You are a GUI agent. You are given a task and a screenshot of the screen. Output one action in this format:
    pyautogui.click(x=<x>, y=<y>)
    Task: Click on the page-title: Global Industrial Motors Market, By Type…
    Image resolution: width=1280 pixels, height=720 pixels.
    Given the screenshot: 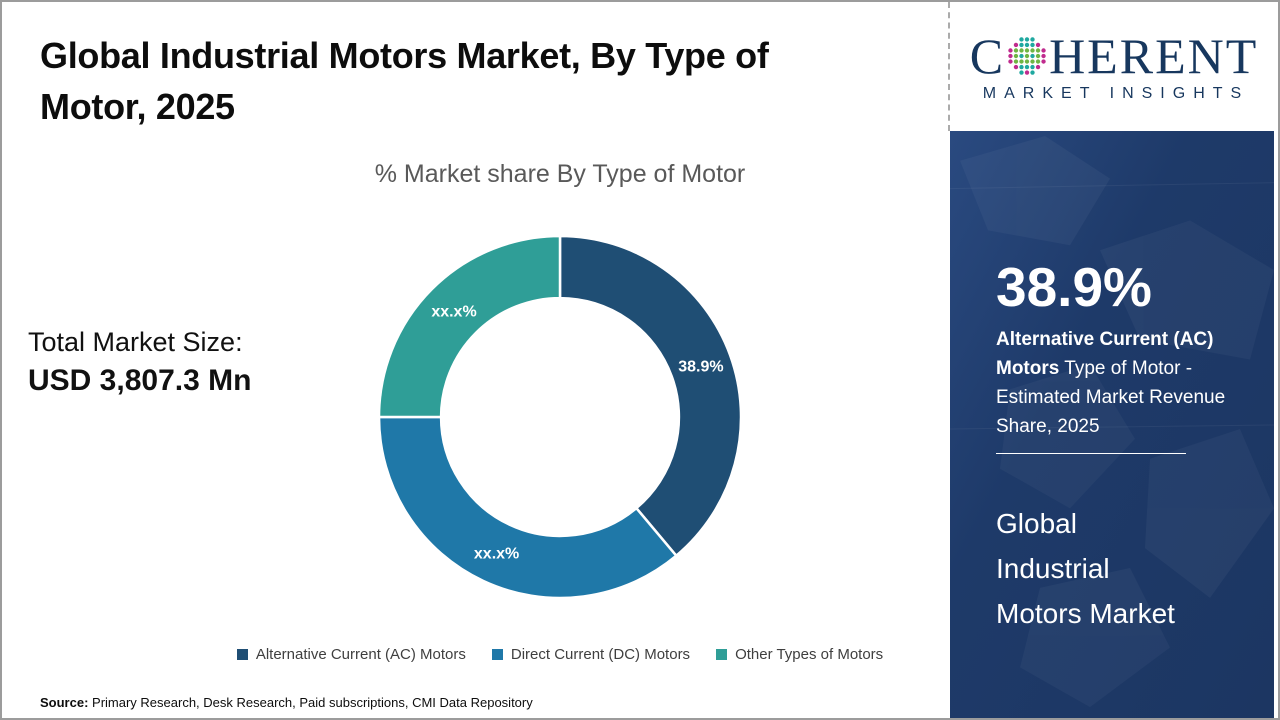 What is the action you would take?
    pyautogui.click(x=455, y=81)
    